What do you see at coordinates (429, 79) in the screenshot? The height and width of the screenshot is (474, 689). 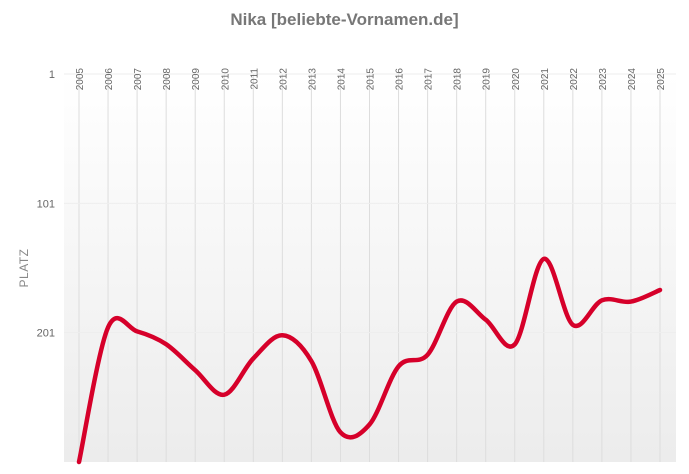 I see `x-tick-label: 2017` at bounding box center [429, 79].